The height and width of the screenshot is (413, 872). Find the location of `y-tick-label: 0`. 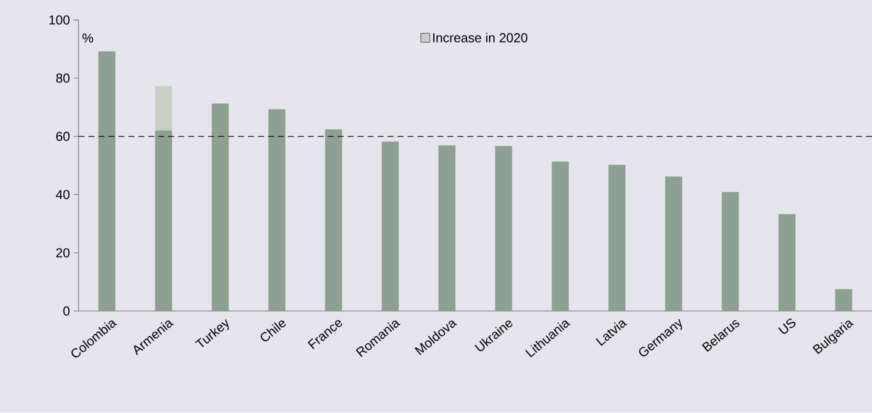

y-tick-label: 0 is located at coordinates (66, 311).